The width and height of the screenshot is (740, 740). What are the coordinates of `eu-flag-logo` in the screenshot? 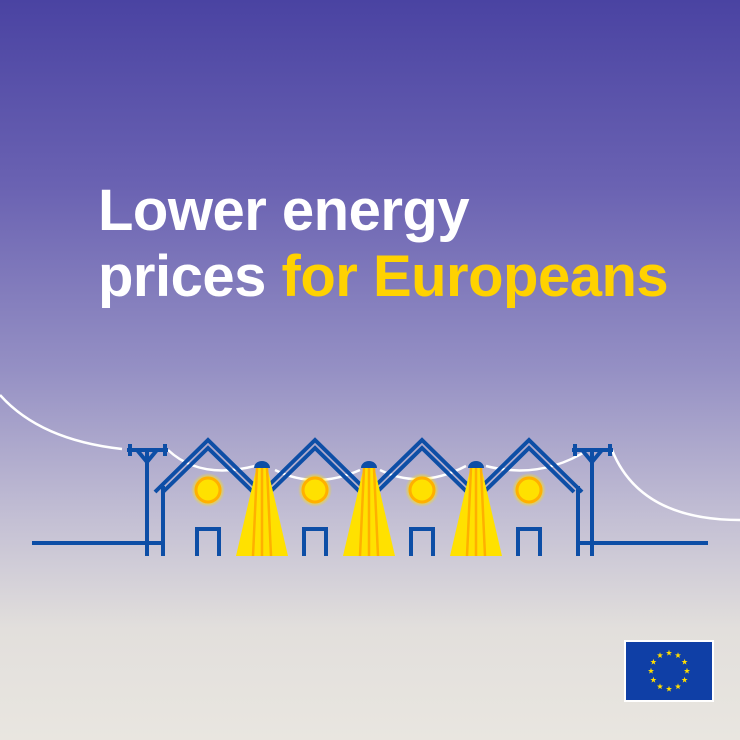 It's located at (669, 671).